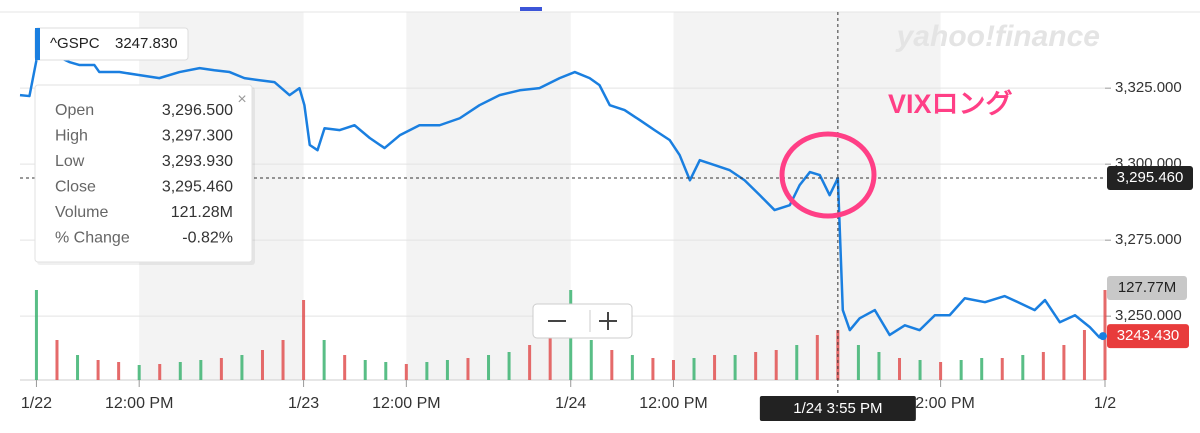 The height and width of the screenshot is (433, 1200). What do you see at coordinates (36, 403) in the screenshot?
I see `x-tick-label: 1/22` at bounding box center [36, 403].